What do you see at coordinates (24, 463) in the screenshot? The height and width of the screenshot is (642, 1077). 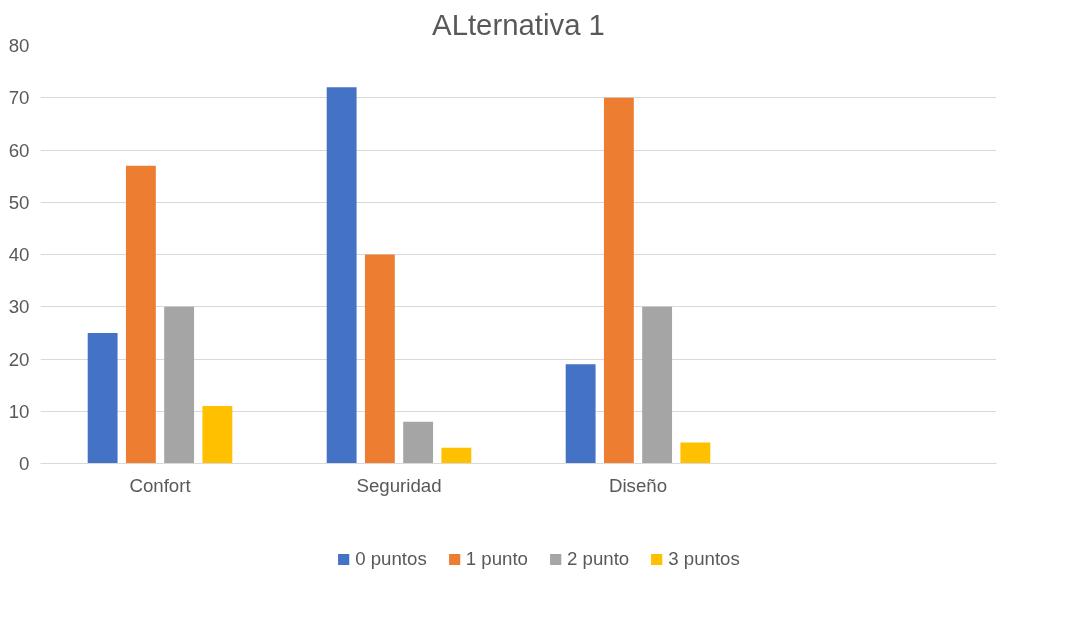 I see `y-tick-label: 0` at bounding box center [24, 463].